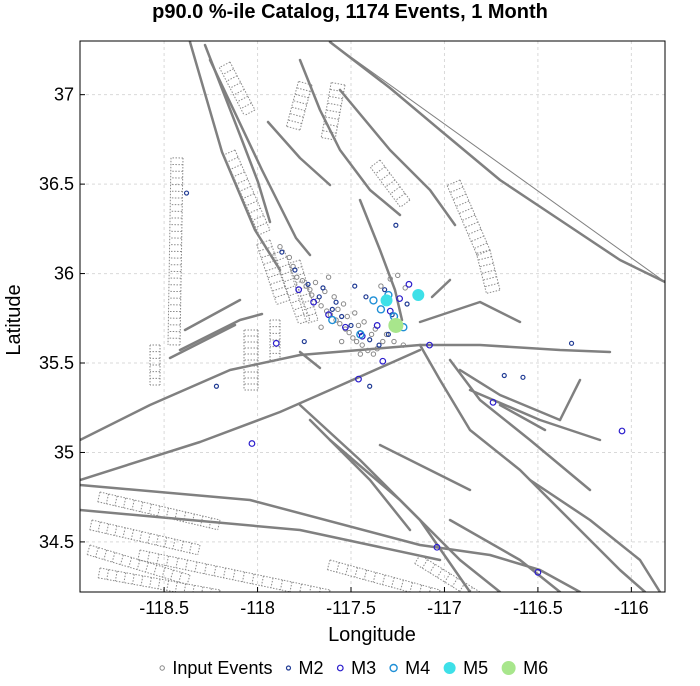 The height and width of the screenshot is (686, 700). Describe the element at coordinates (222, 668) in the screenshot. I see `legend-label-input-events: Input Events` at that location.